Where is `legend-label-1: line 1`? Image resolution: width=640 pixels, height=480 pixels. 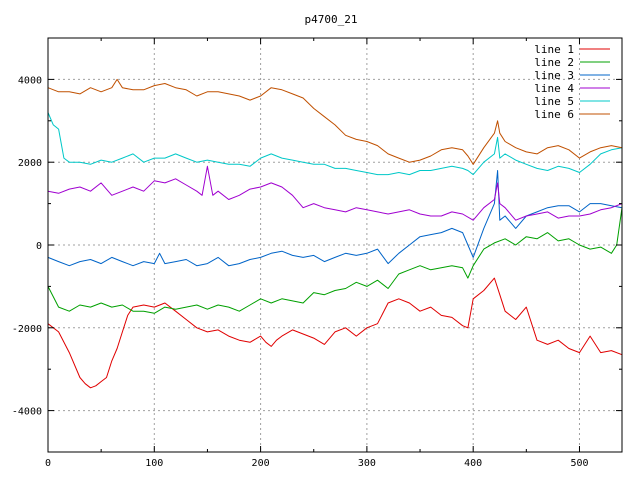 legend-label-1: line 1 is located at coordinates (554, 49).